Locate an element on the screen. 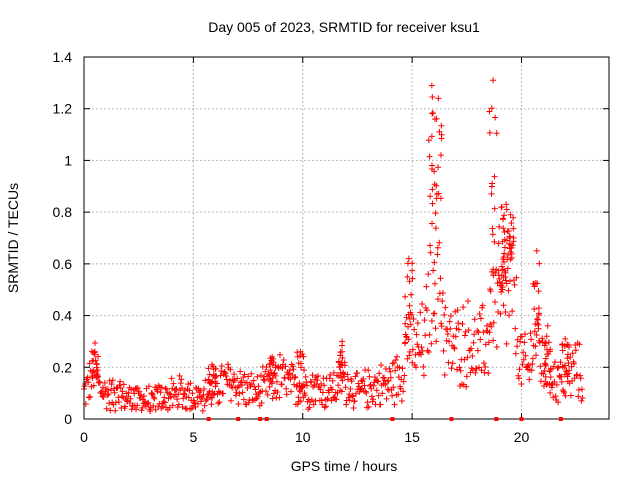  axis-marker is located at coordinates (560, 419).